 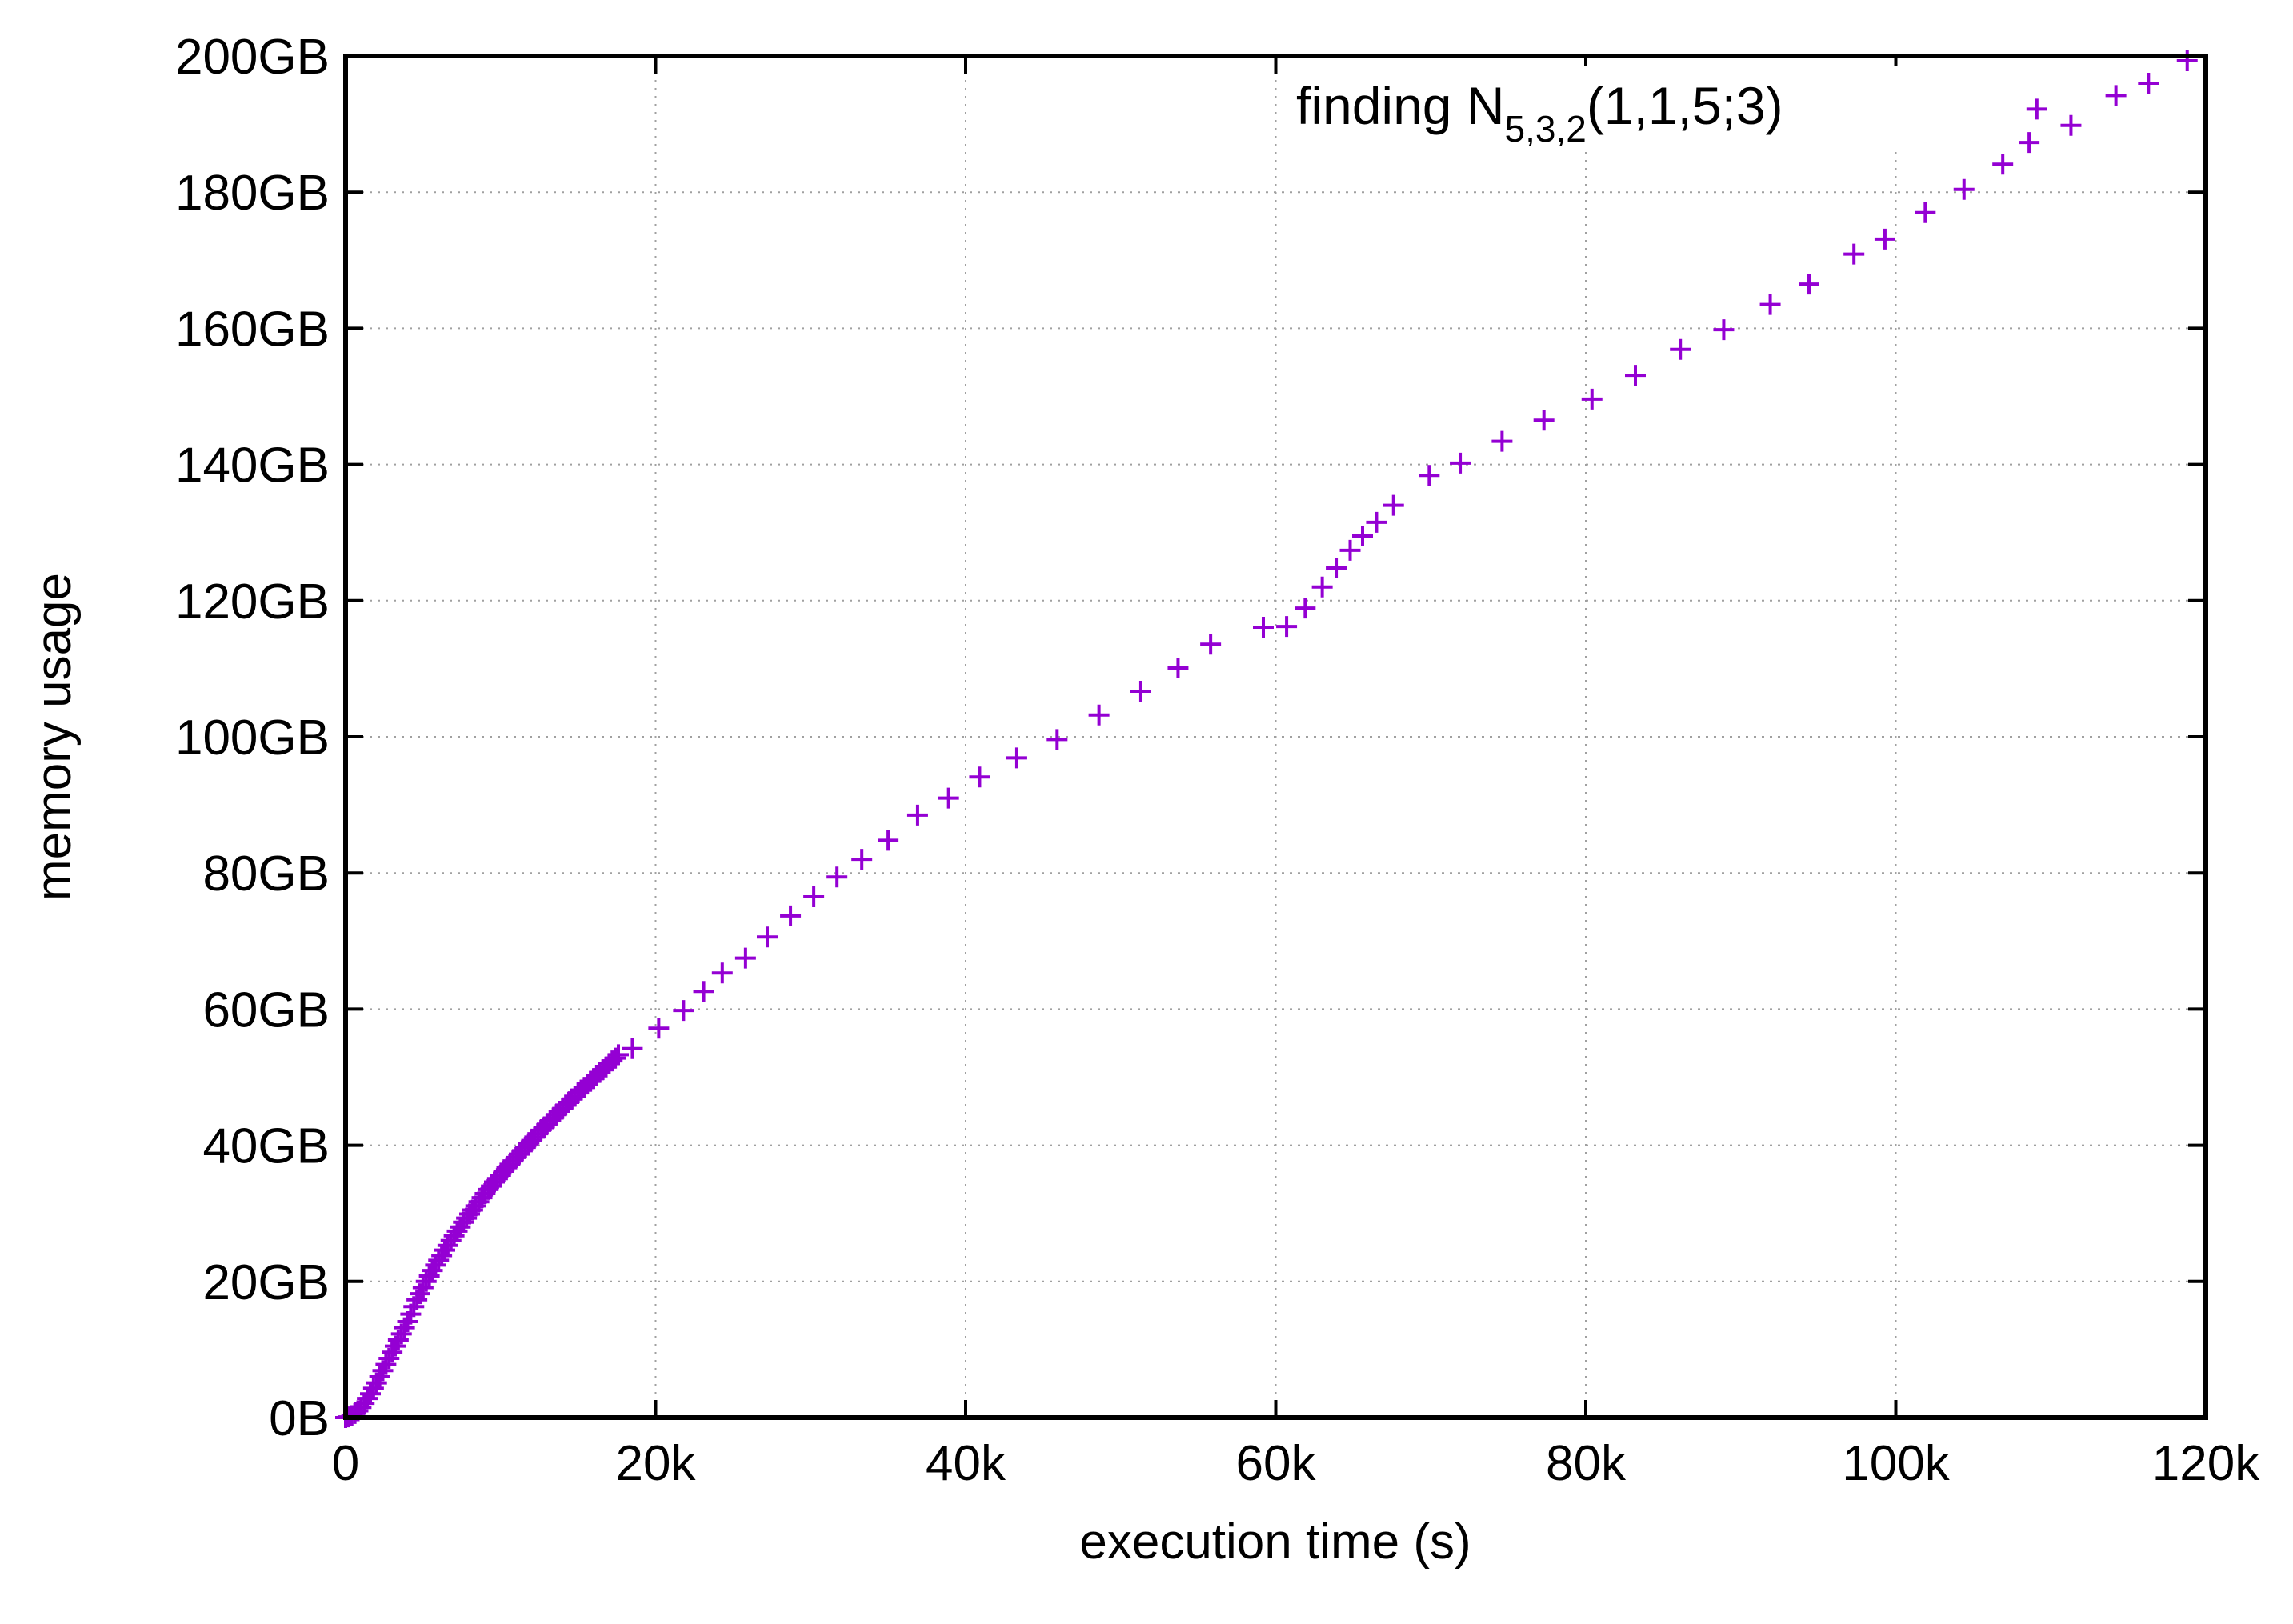 I want to click on x-tick-label: 80k, so click(x=1587, y=1463).